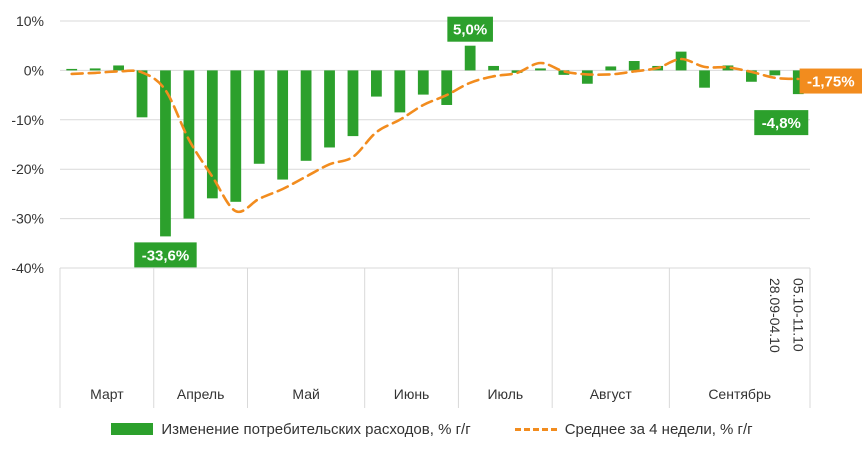 The height and width of the screenshot is (452, 864). I want to click on callout-label: -33,6%, so click(166, 255).